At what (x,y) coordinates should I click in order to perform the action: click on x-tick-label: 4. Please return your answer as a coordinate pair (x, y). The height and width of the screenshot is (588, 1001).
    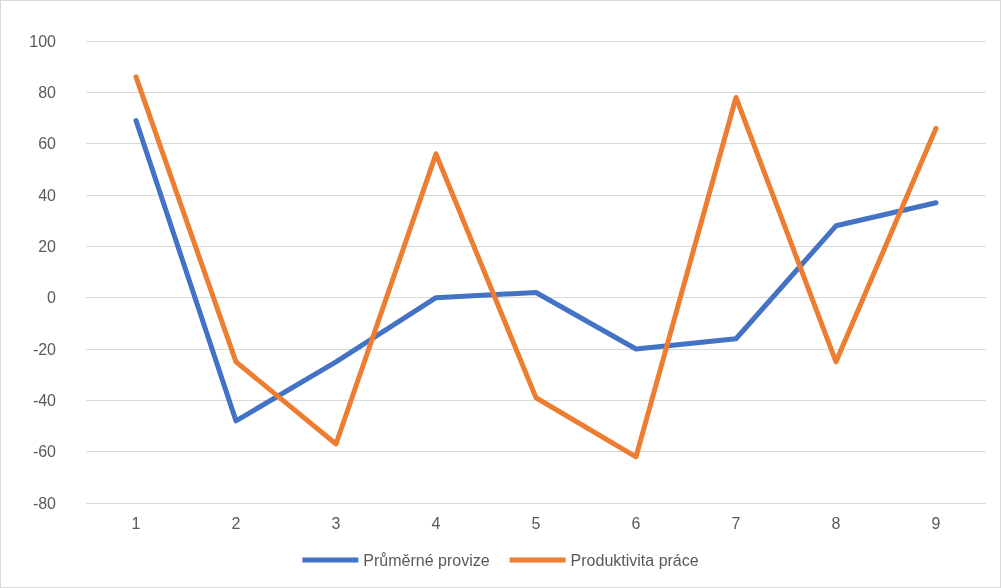
    Looking at the image, I should click on (436, 523).